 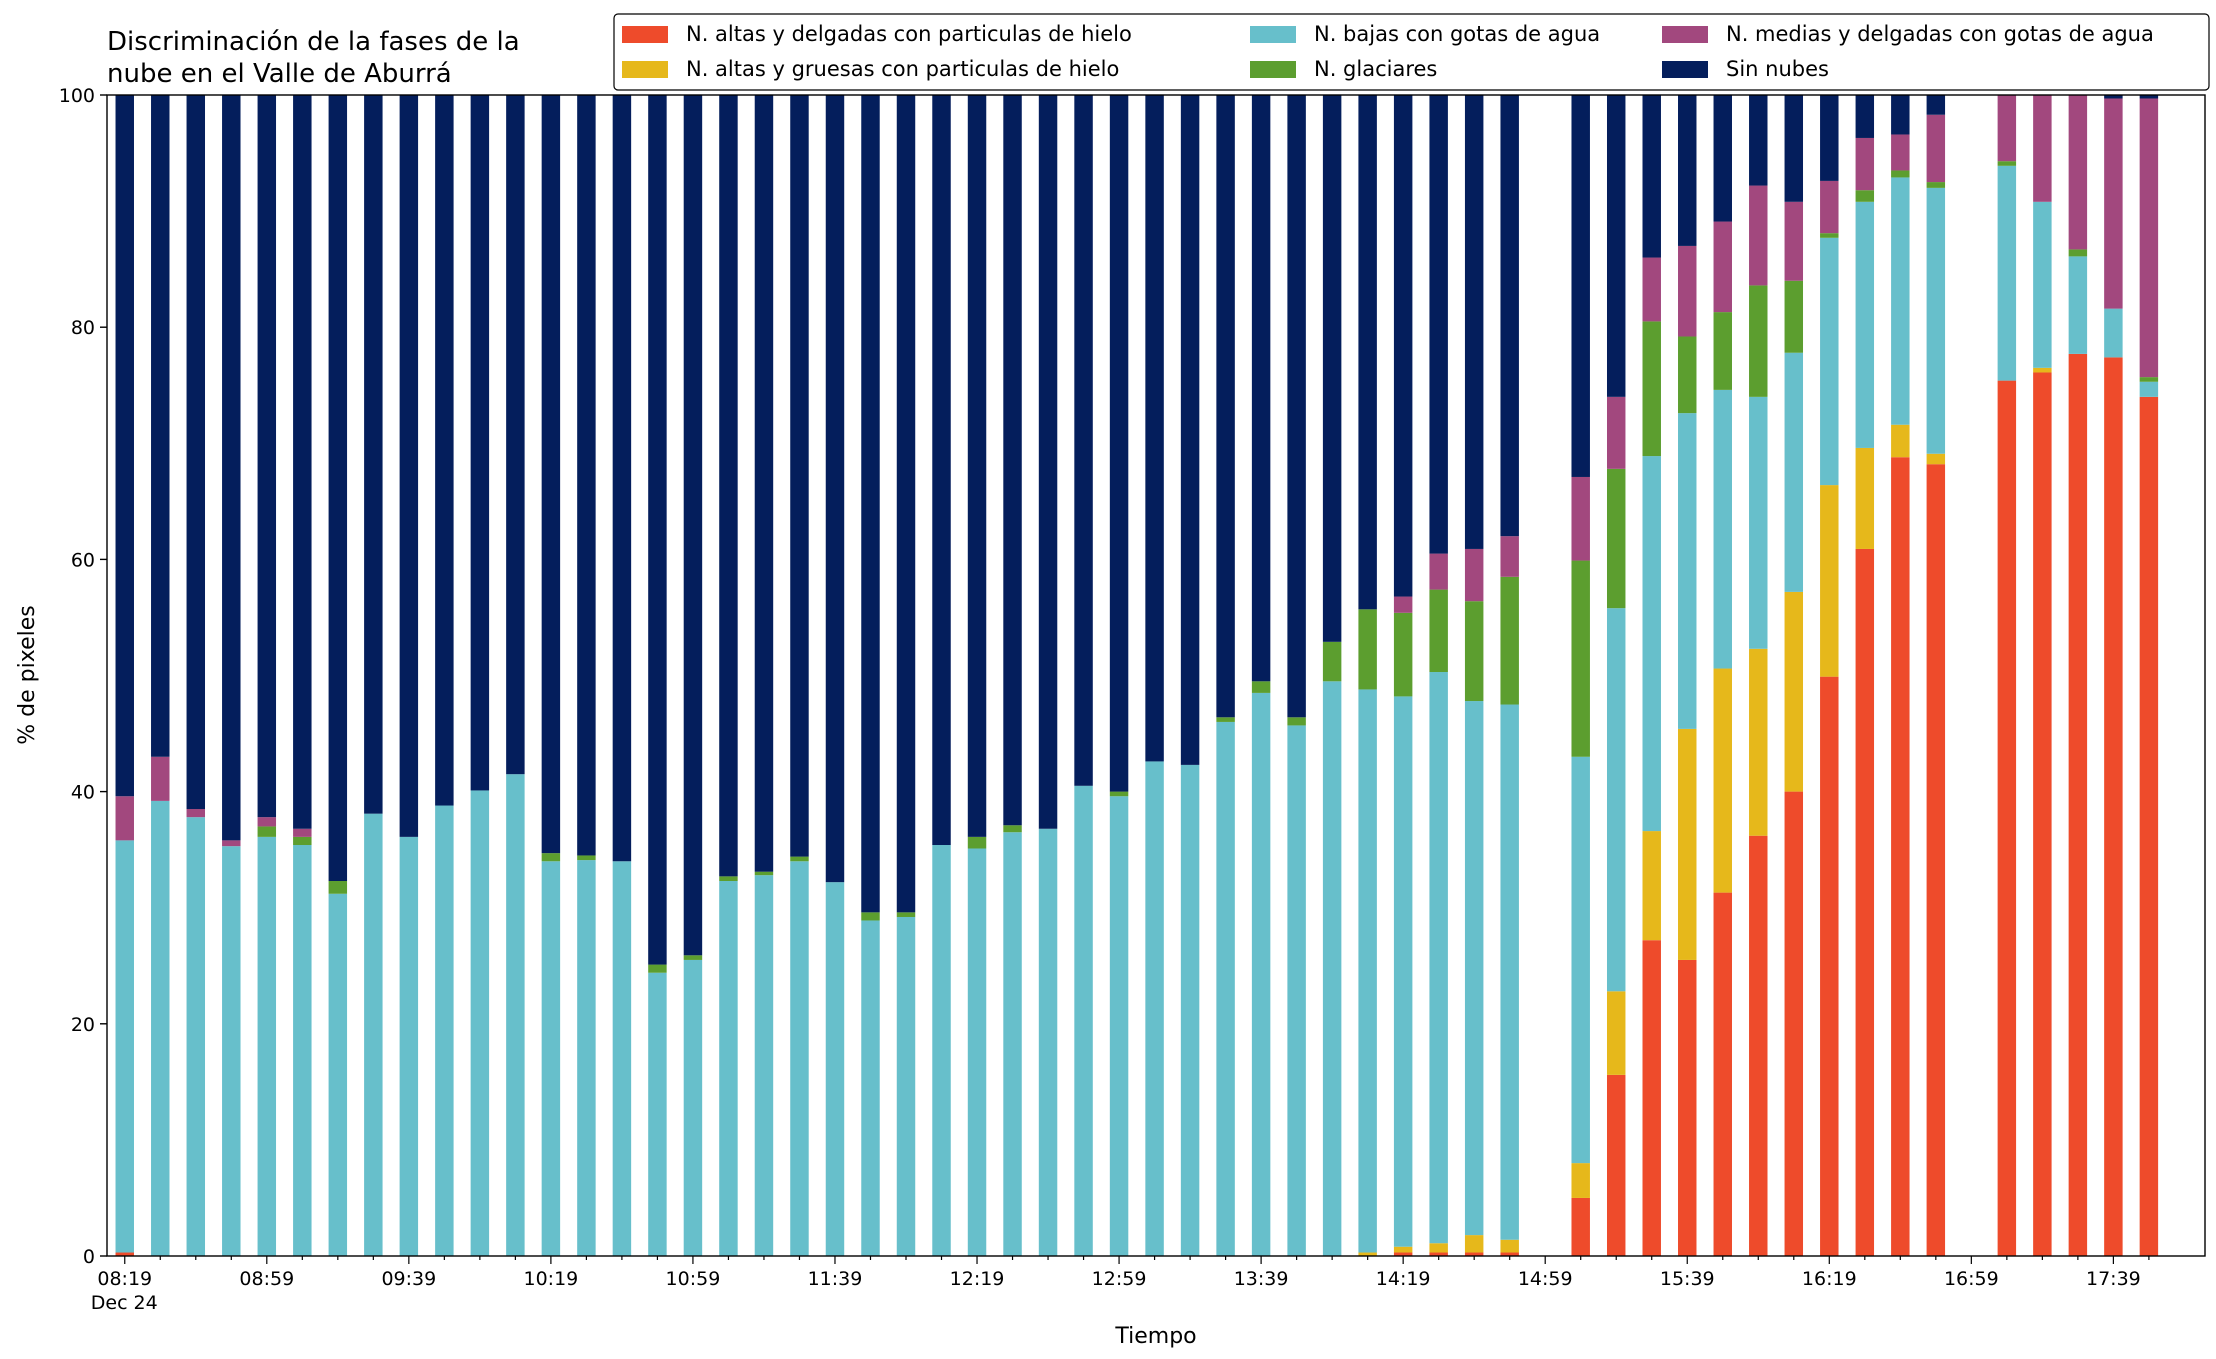 What do you see at coordinates (124, 1303) in the screenshot?
I see `x-tick-sublabel: Dec 24` at bounding box center [124, 1303].